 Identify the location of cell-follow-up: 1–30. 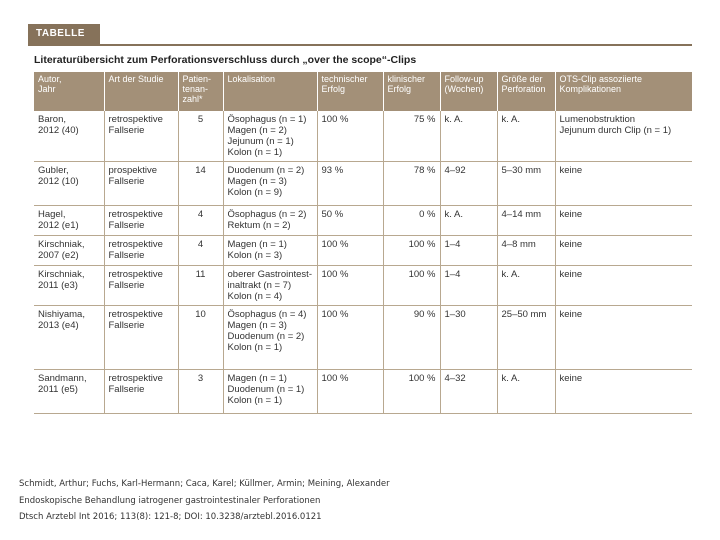
(468, 337).